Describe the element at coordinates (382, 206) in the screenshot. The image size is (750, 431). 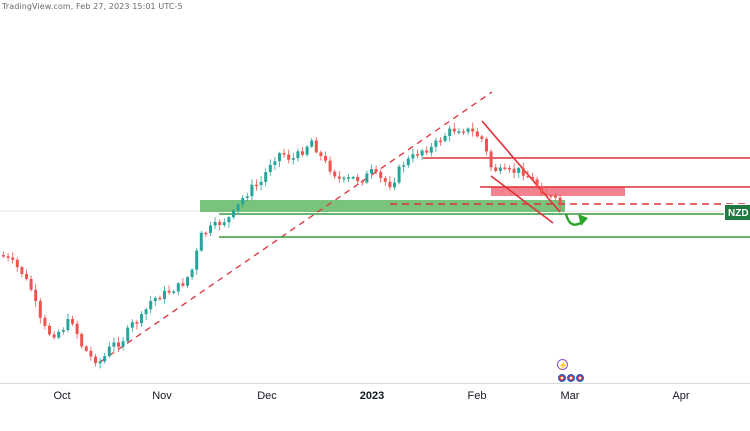
I see `support-zone` at that location.